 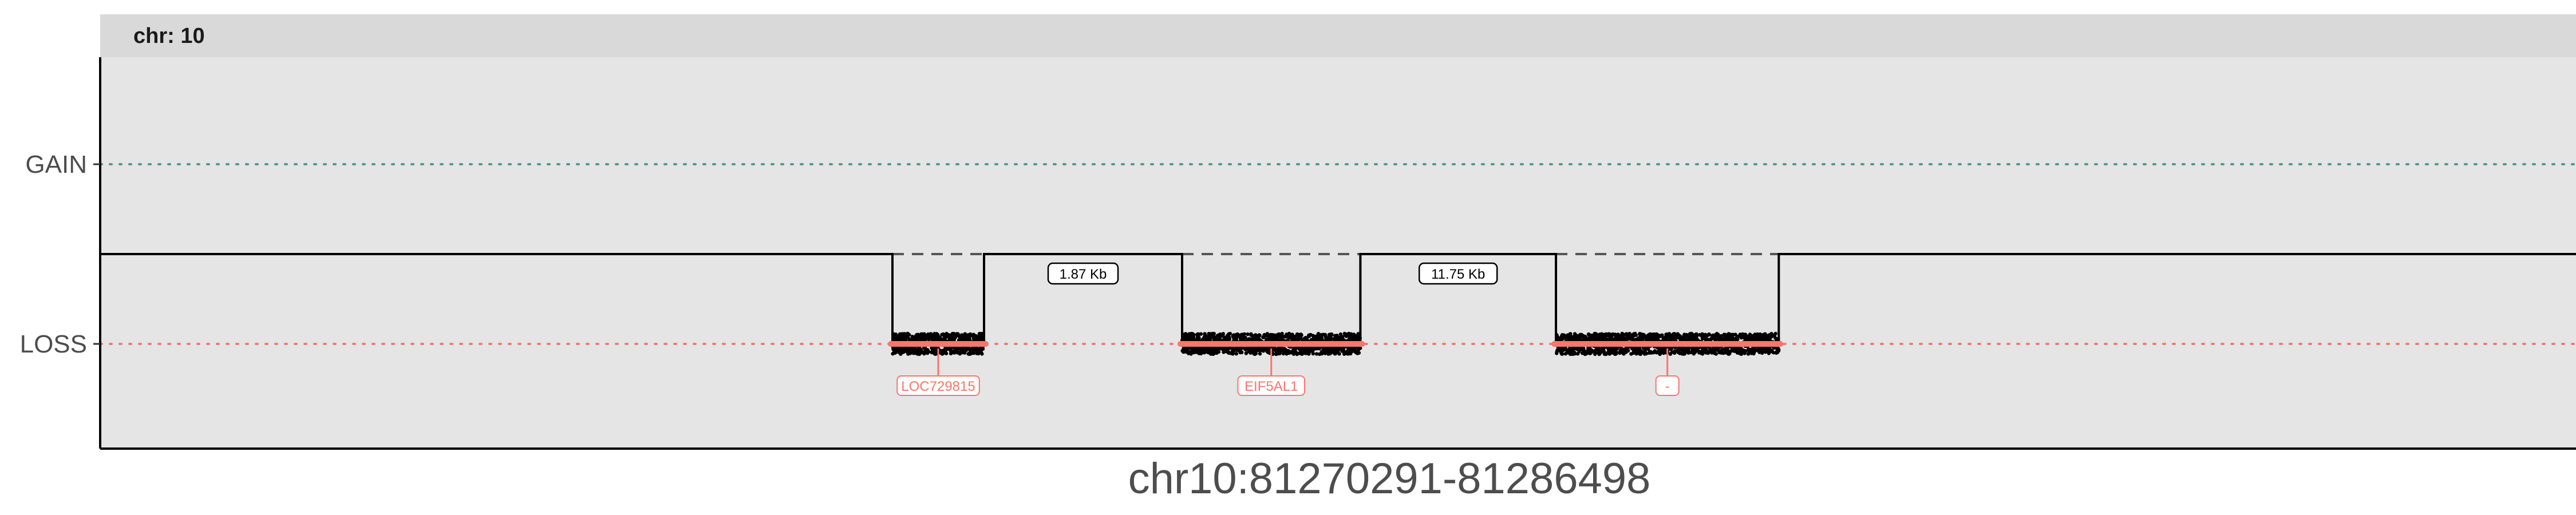 I want to click on loss-tick-label: LOSS, so click(x=53, y=344).